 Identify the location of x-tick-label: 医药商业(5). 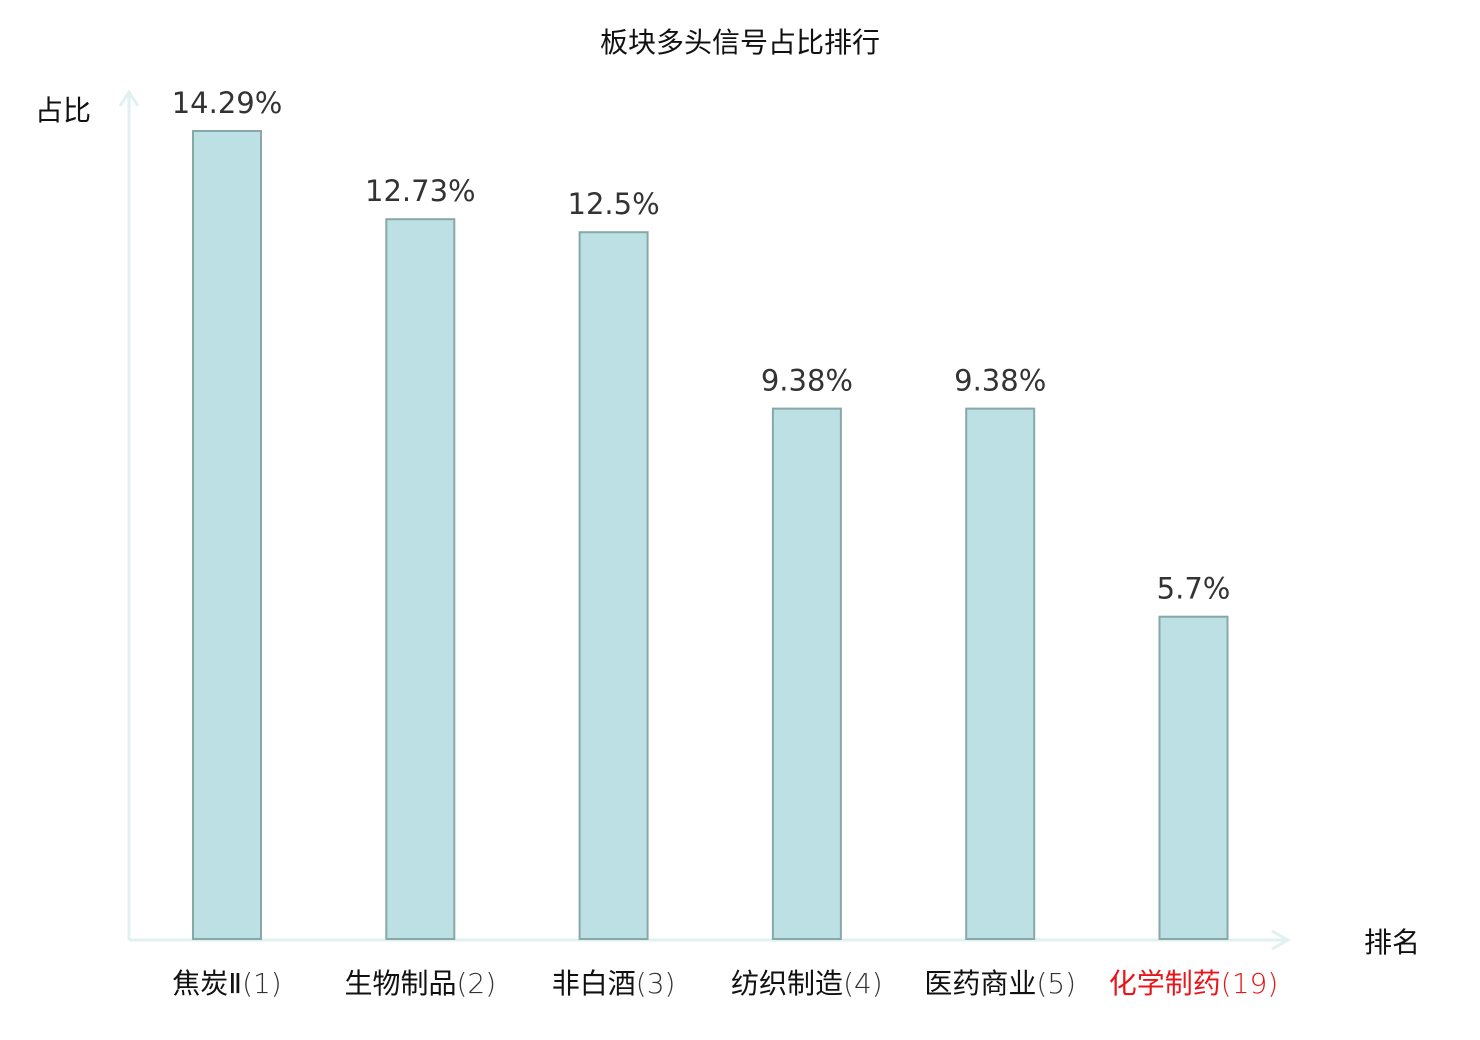
(1000, 983).